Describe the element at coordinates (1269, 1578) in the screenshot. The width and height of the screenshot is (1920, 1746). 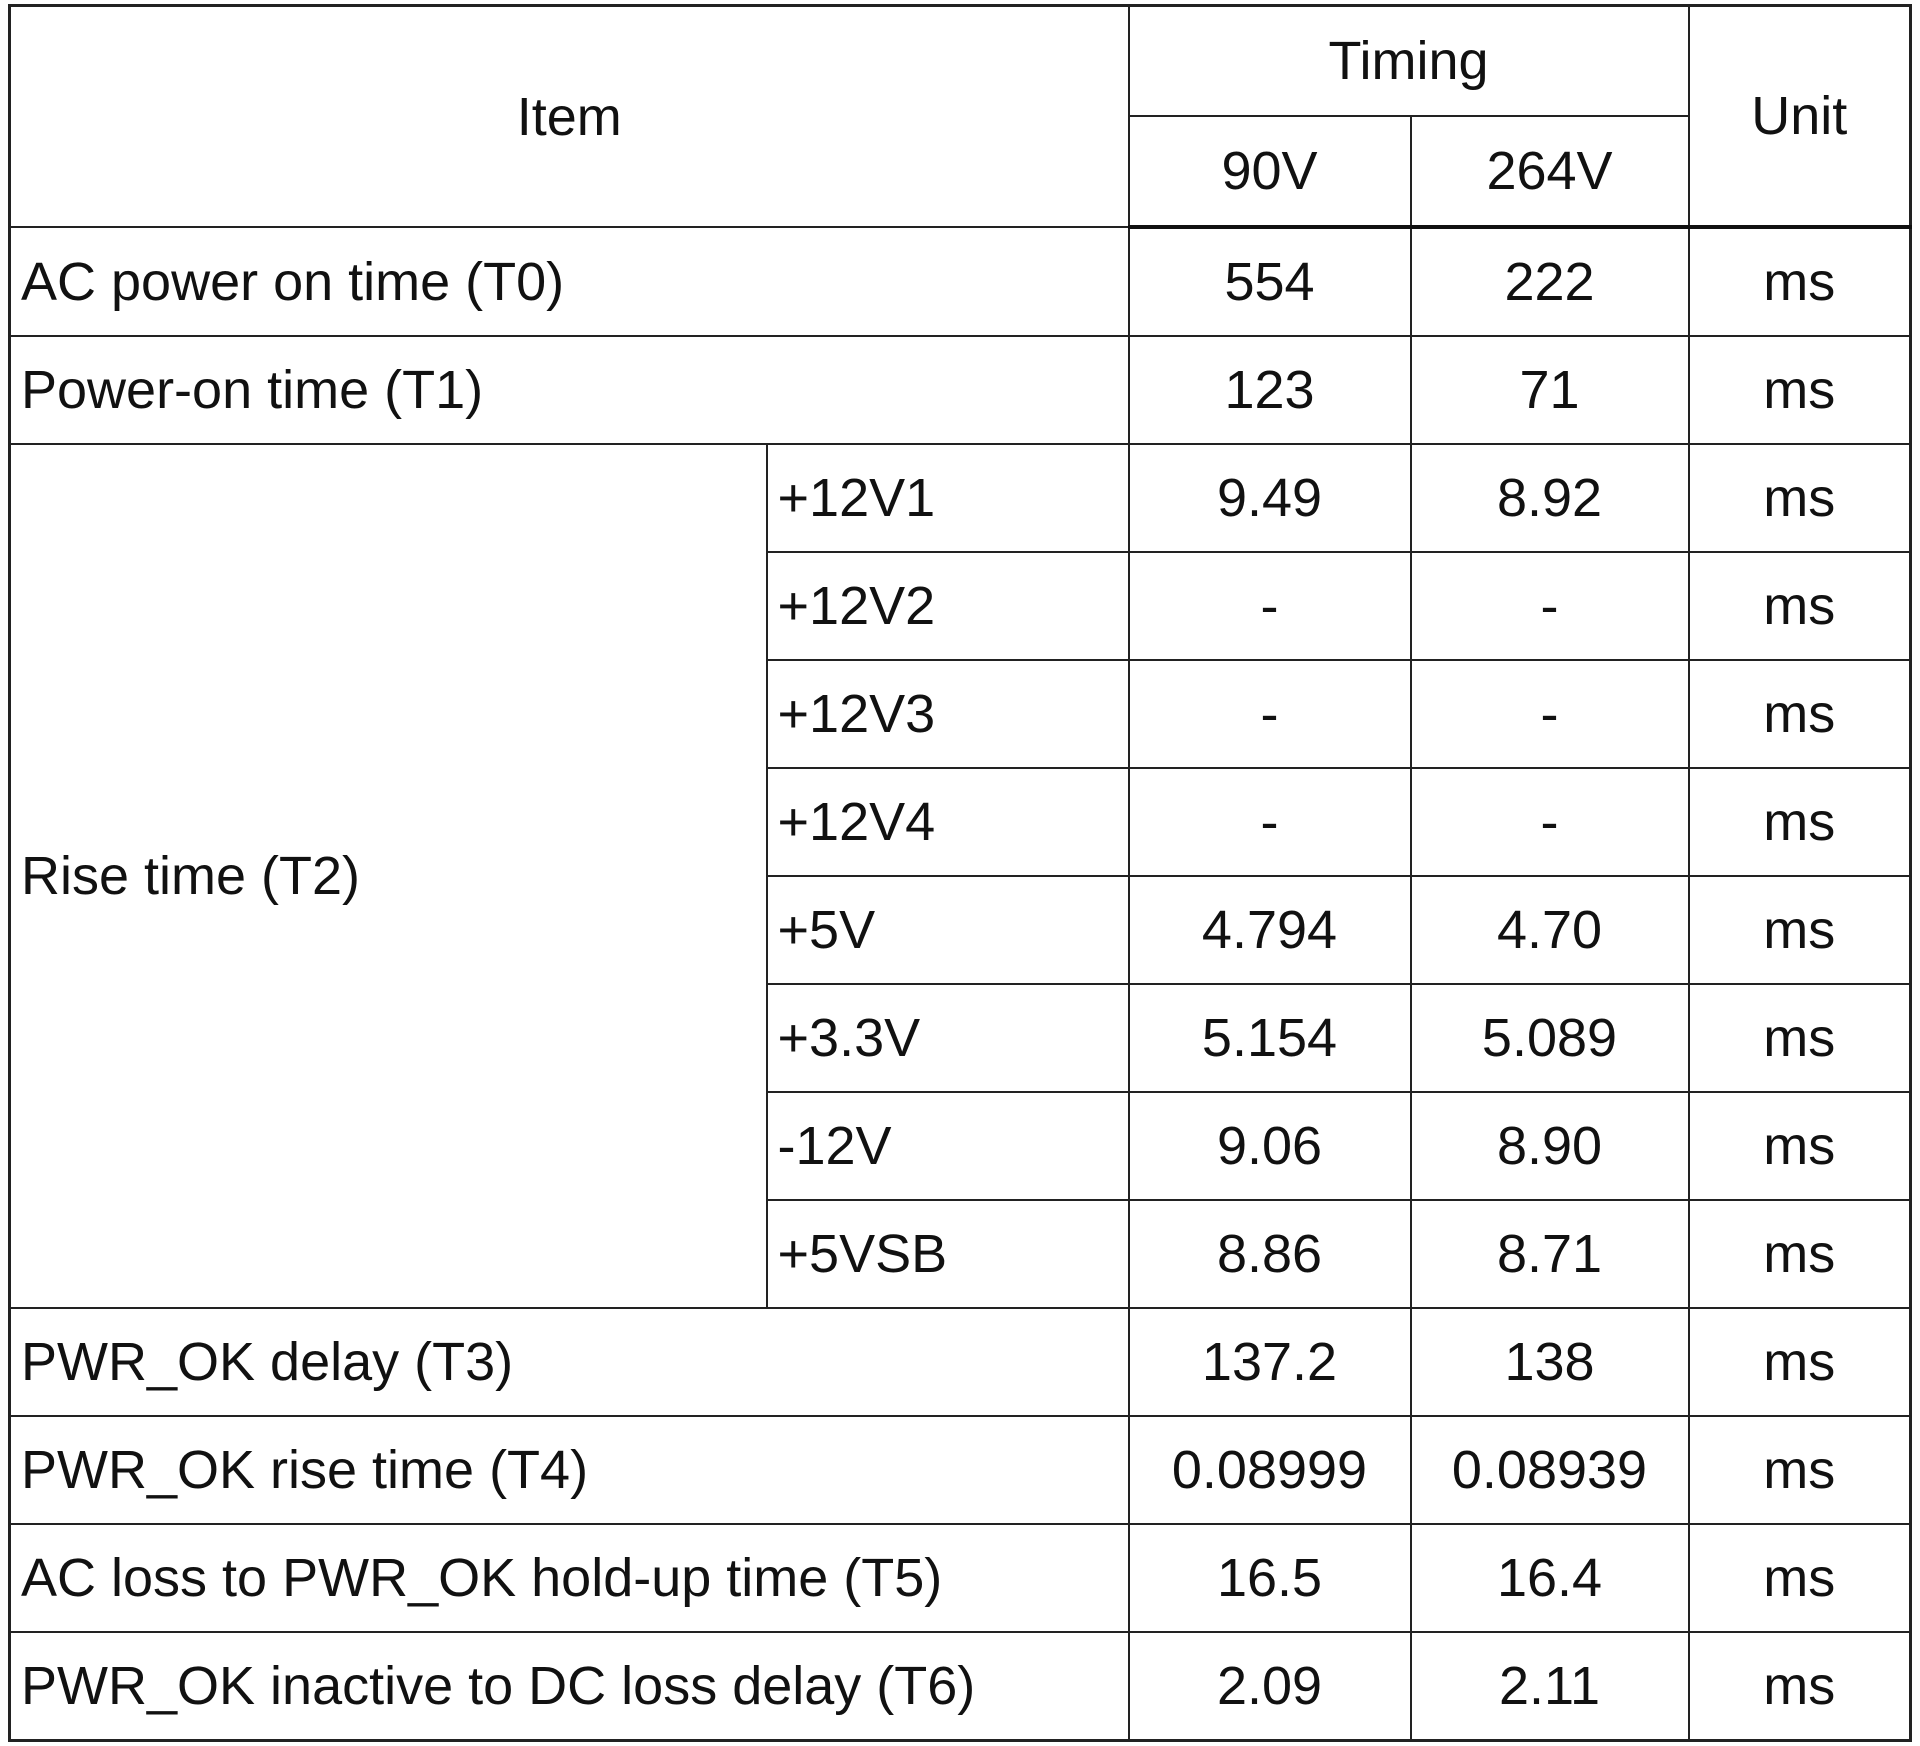
I see `timing-value: 16.5` at that location.